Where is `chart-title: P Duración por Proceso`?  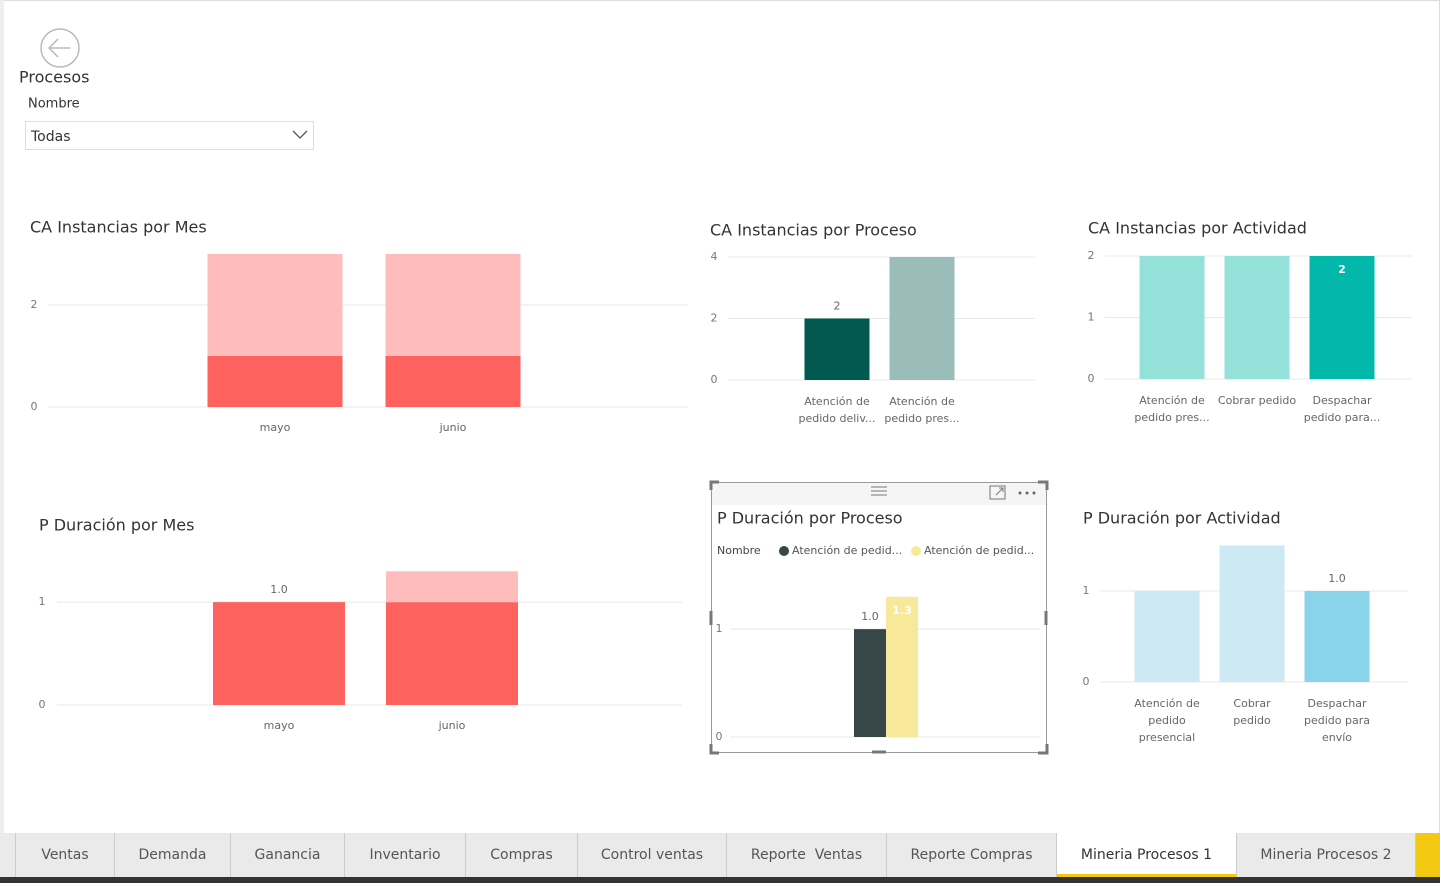 chart-title: P Duración por Proceso is located at coordinates (810, 518).